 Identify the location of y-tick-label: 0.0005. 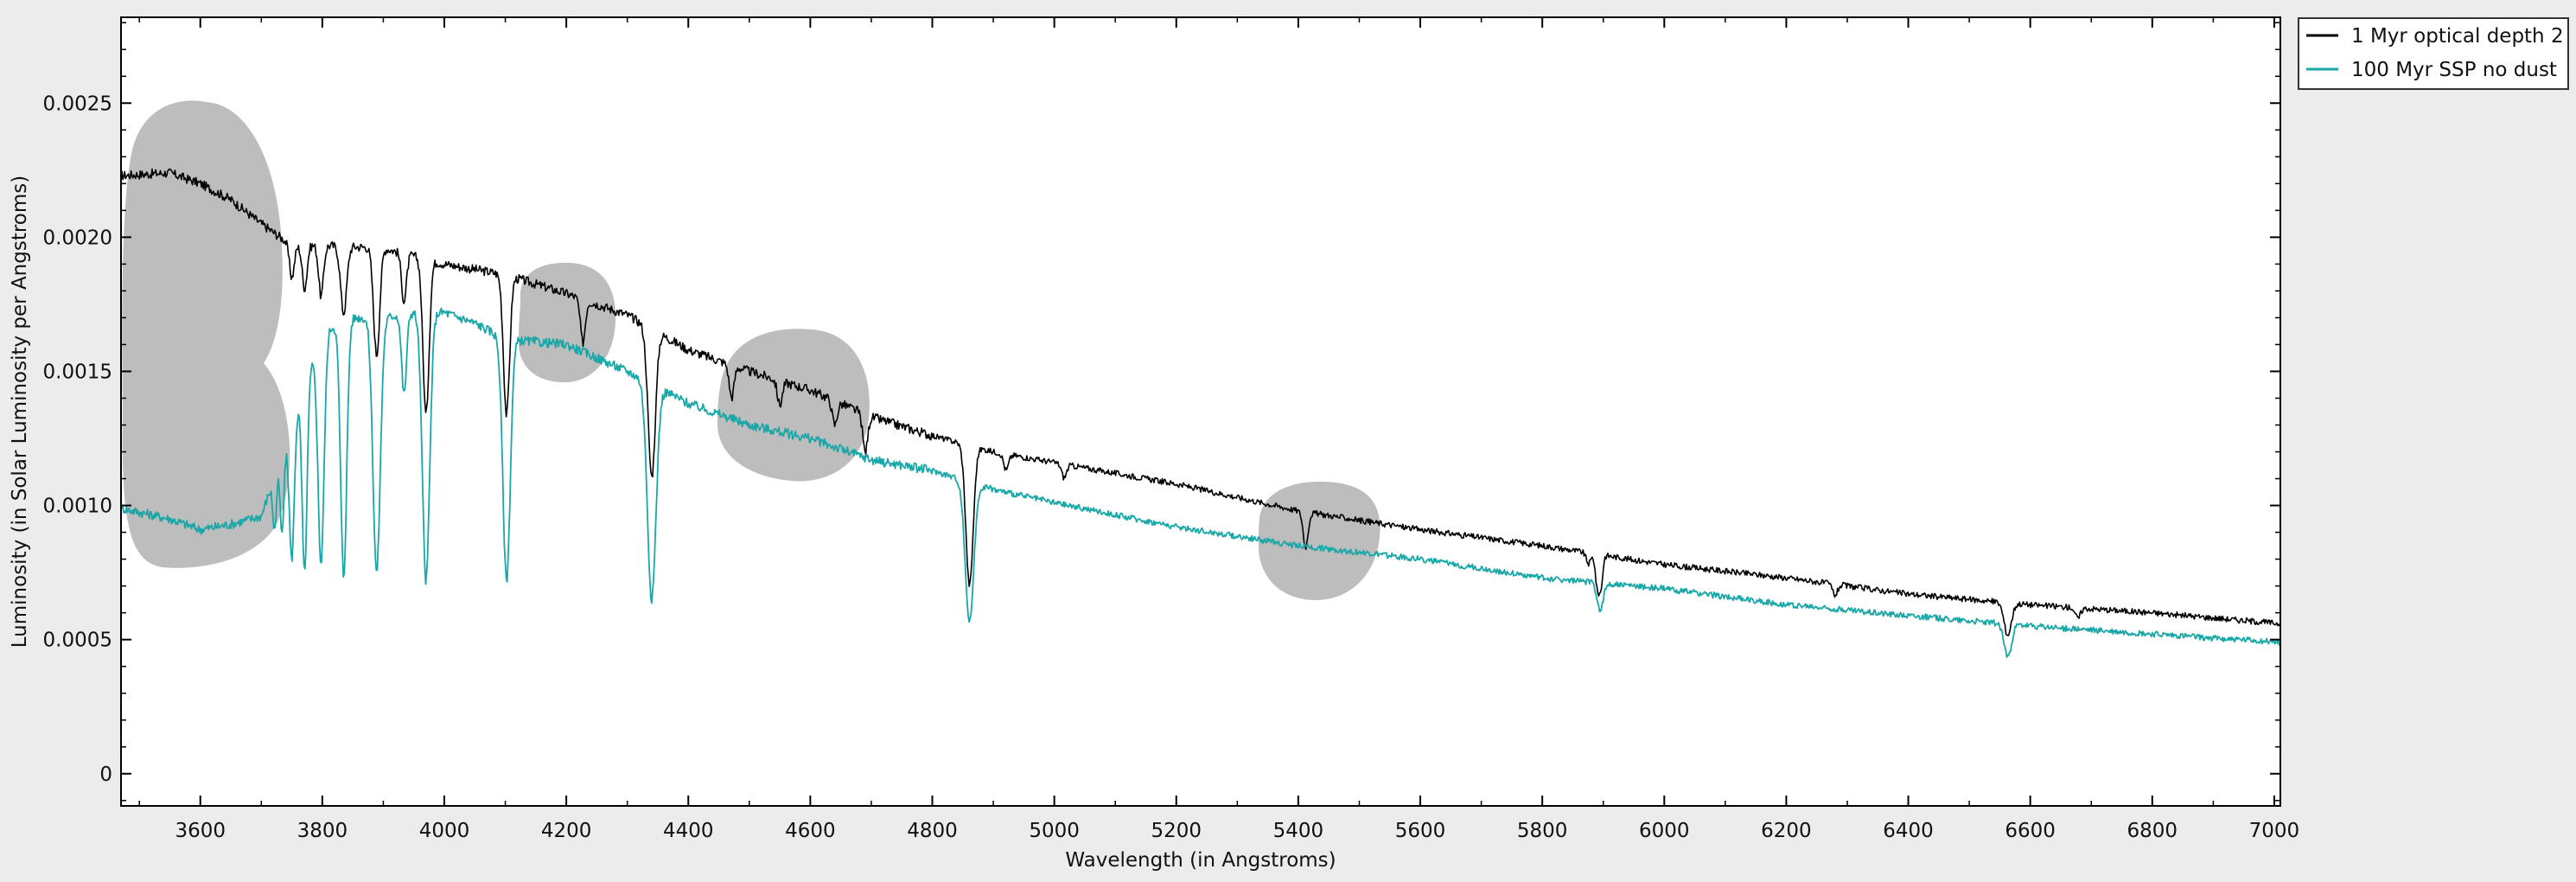
(77, 641).